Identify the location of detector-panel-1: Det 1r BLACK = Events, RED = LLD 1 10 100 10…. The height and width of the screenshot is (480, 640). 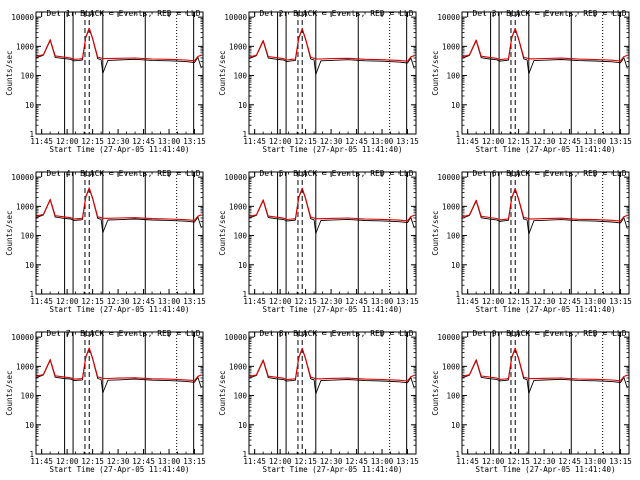
(106, 80).